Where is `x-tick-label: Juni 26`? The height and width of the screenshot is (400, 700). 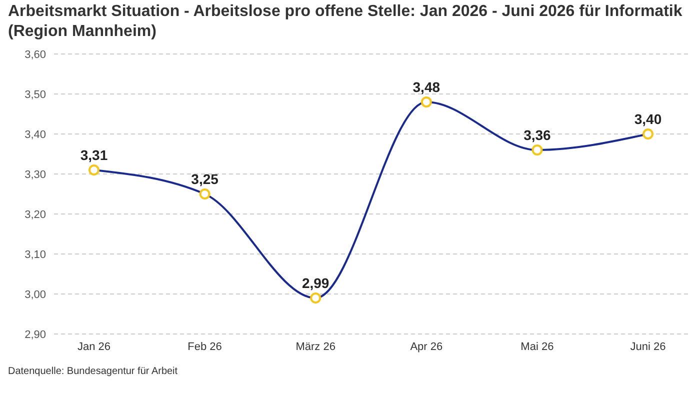
x-tick-label: Juni 26 is located at coordinates (648, 346).